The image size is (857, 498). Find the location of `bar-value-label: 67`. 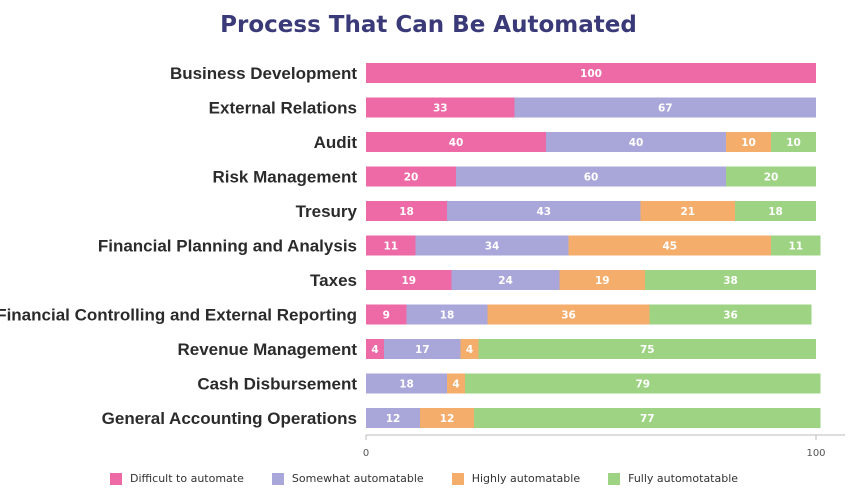

bar-value-label: 67 is located at coordinates (665, 109).